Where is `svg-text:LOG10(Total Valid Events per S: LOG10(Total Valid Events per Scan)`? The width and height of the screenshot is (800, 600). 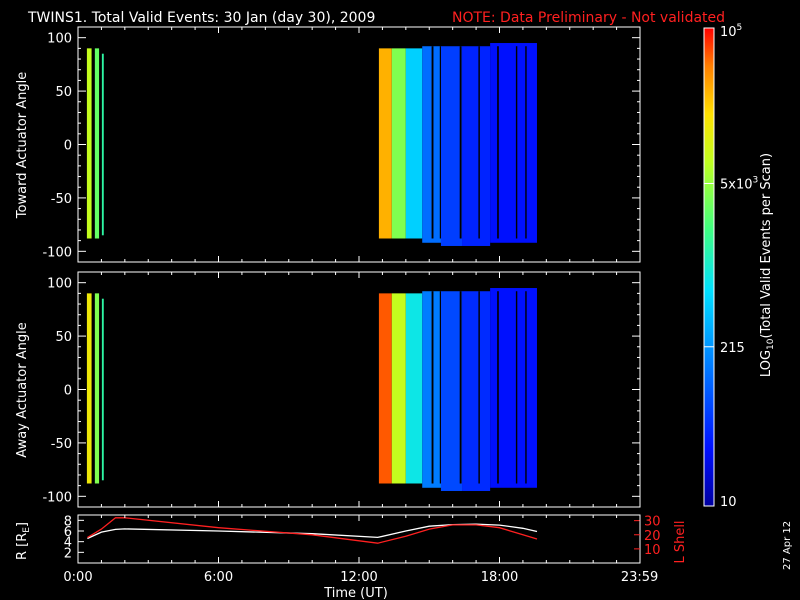 svg-text:LOG10(Total Valid Events per S: LOG10(Total Valid Events per Scan) is located at coordinates (767, 265).